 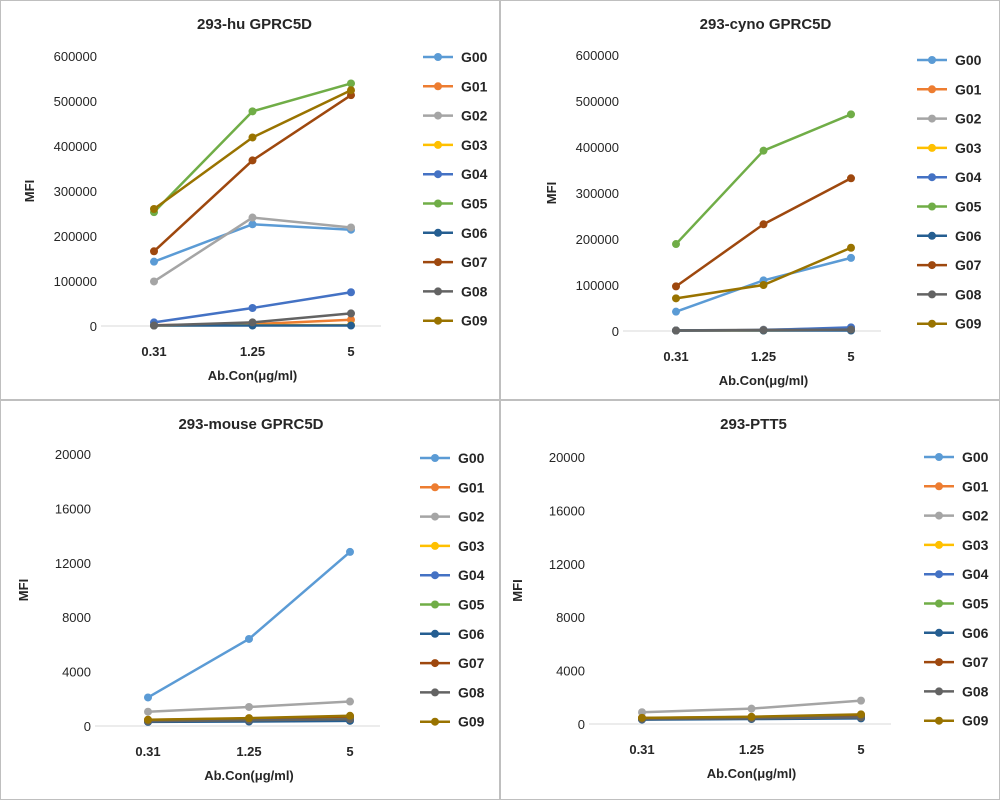 What do you see at coordinates (73, 508) in the screenshot?
I see `y-tick-label: 16000` at bounding box center [73, 508].